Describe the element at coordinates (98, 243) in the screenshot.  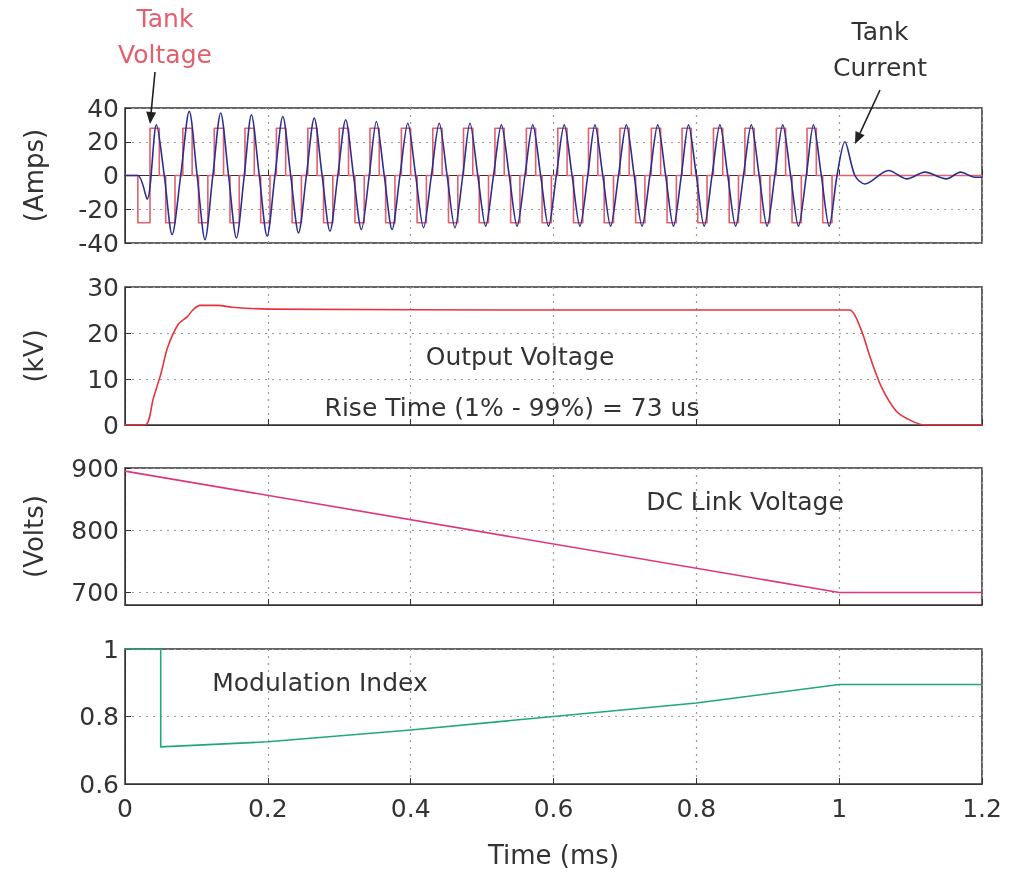
I see `y-tick-label: -40` at that location.